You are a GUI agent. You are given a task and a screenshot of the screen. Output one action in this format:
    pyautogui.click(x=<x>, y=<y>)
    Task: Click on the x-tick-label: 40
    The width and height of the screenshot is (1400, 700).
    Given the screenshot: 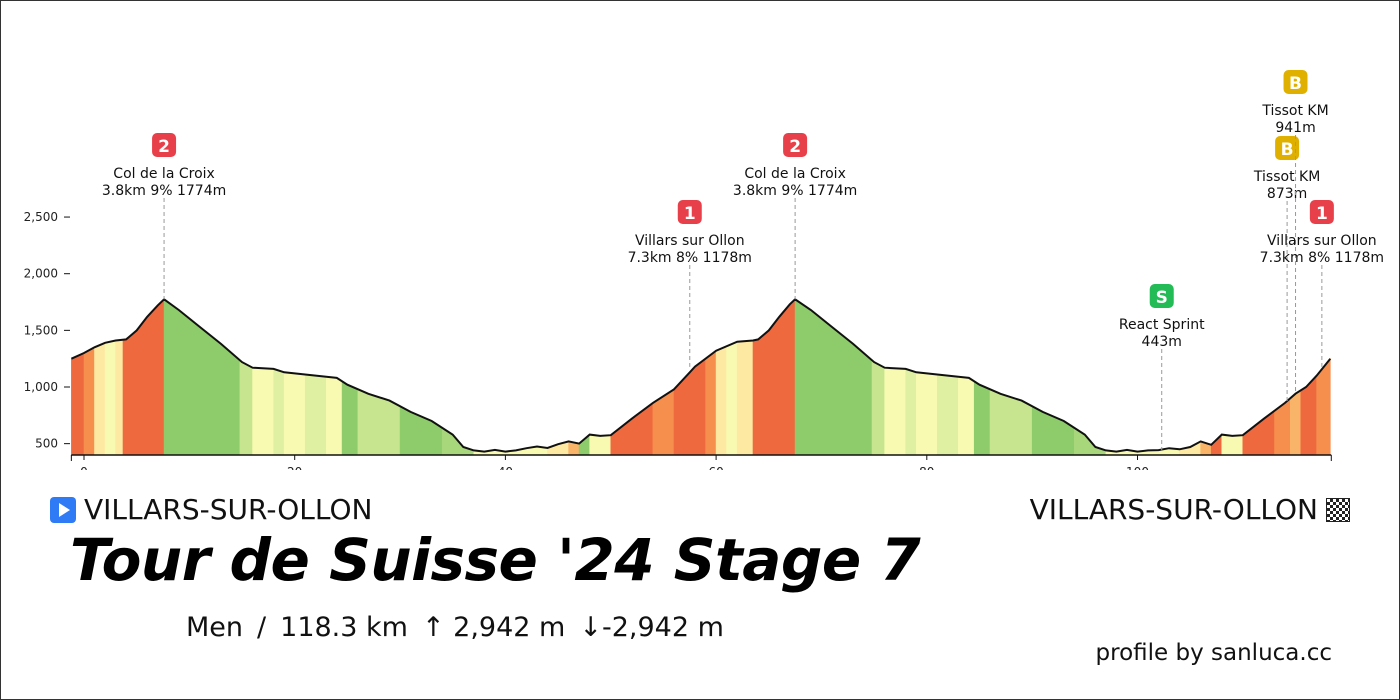 What is the action you would take?
    pyautogui.click(x=505, y=467)
    